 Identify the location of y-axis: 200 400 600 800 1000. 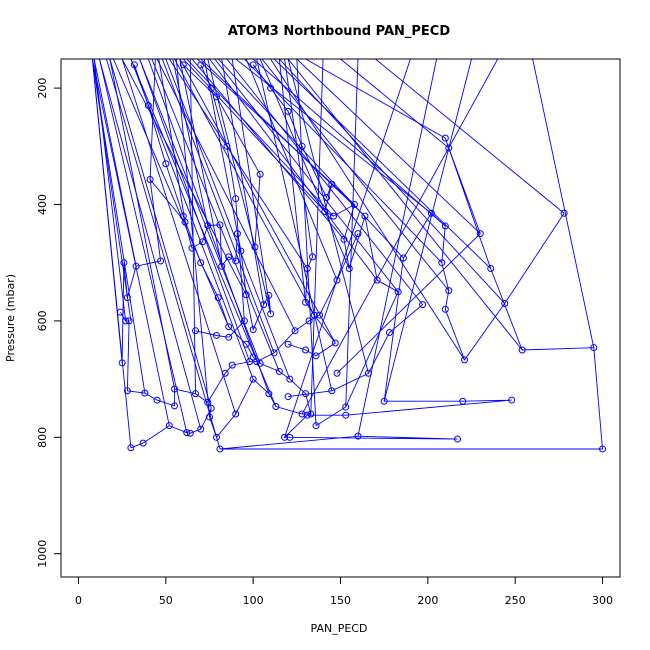
(49, 323).